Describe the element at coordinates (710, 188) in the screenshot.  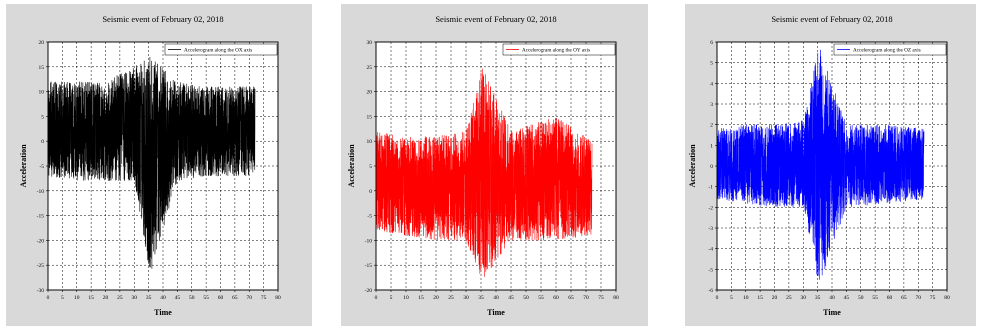
I see `y-tick-label: -1` at that location.